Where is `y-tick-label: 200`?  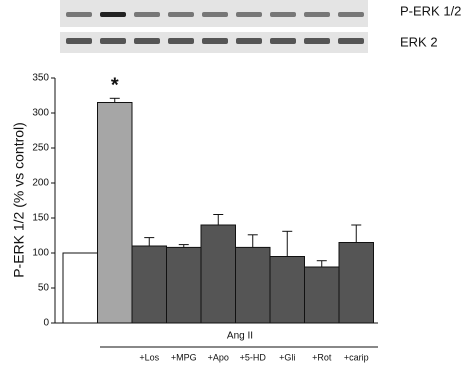
y-tick-label: 200 is located at coordinates (40, 183).